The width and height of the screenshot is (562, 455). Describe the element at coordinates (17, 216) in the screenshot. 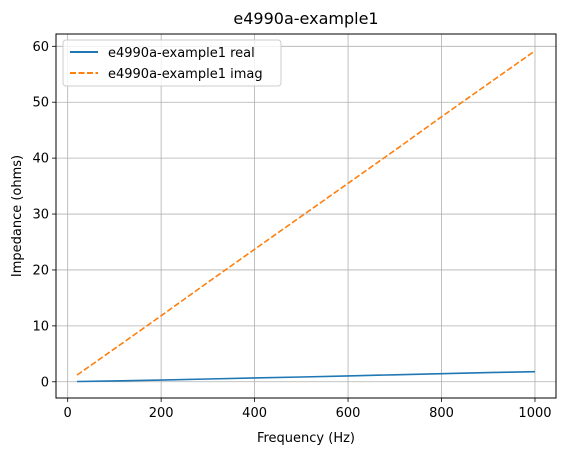

I see `y-axis-label: Impedance (ohms)` at that location.